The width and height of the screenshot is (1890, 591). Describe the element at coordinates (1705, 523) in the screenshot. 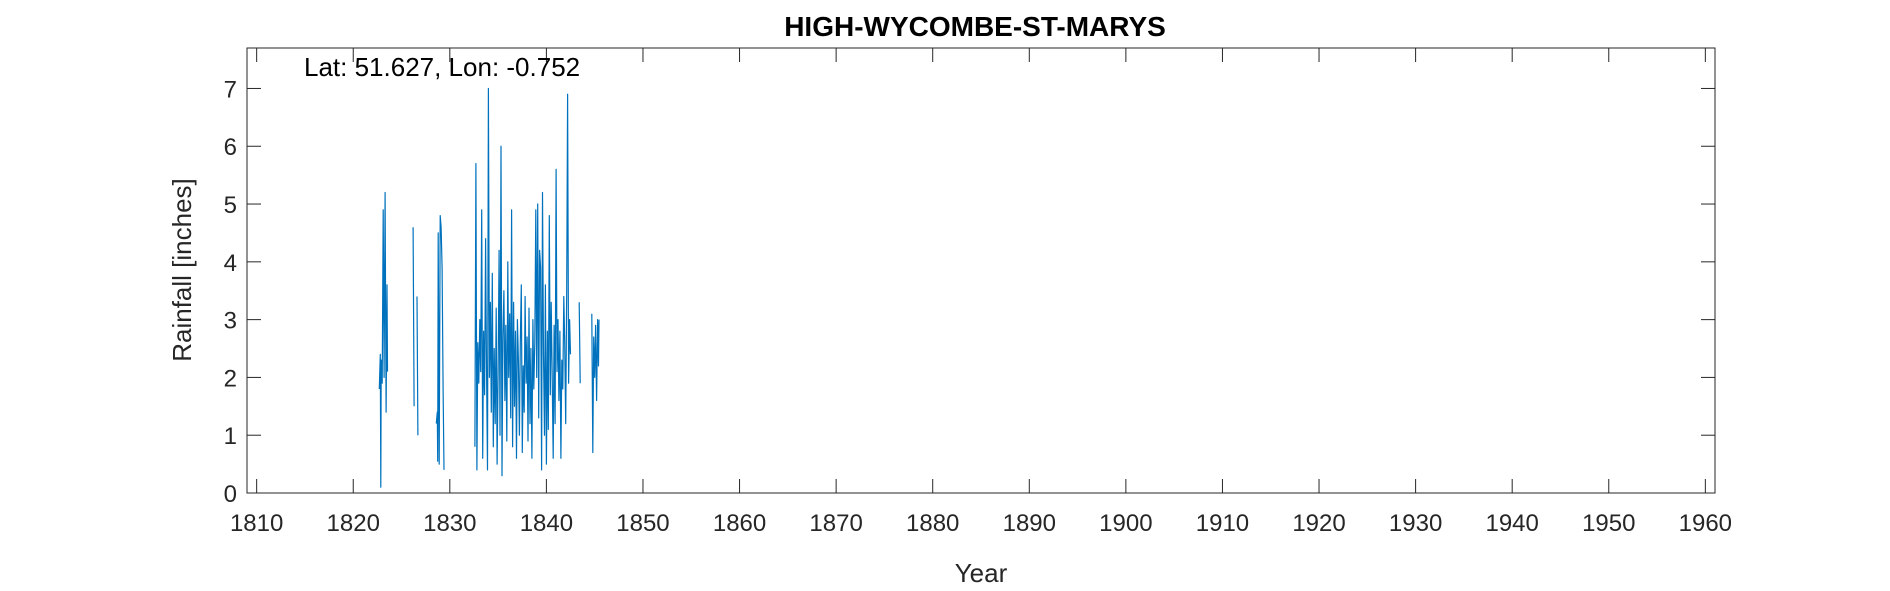

I see `x-tick-label: 1960` at that location.